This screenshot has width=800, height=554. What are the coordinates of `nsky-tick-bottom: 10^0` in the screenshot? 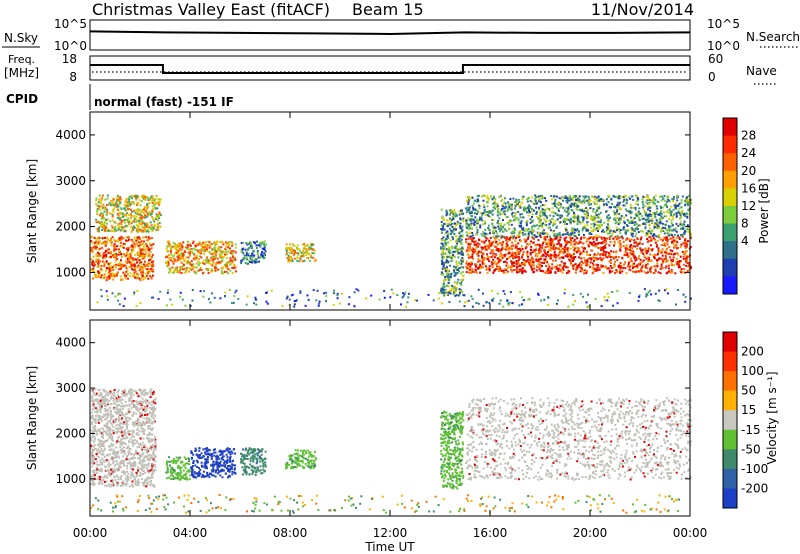 It's located at (70, 46).